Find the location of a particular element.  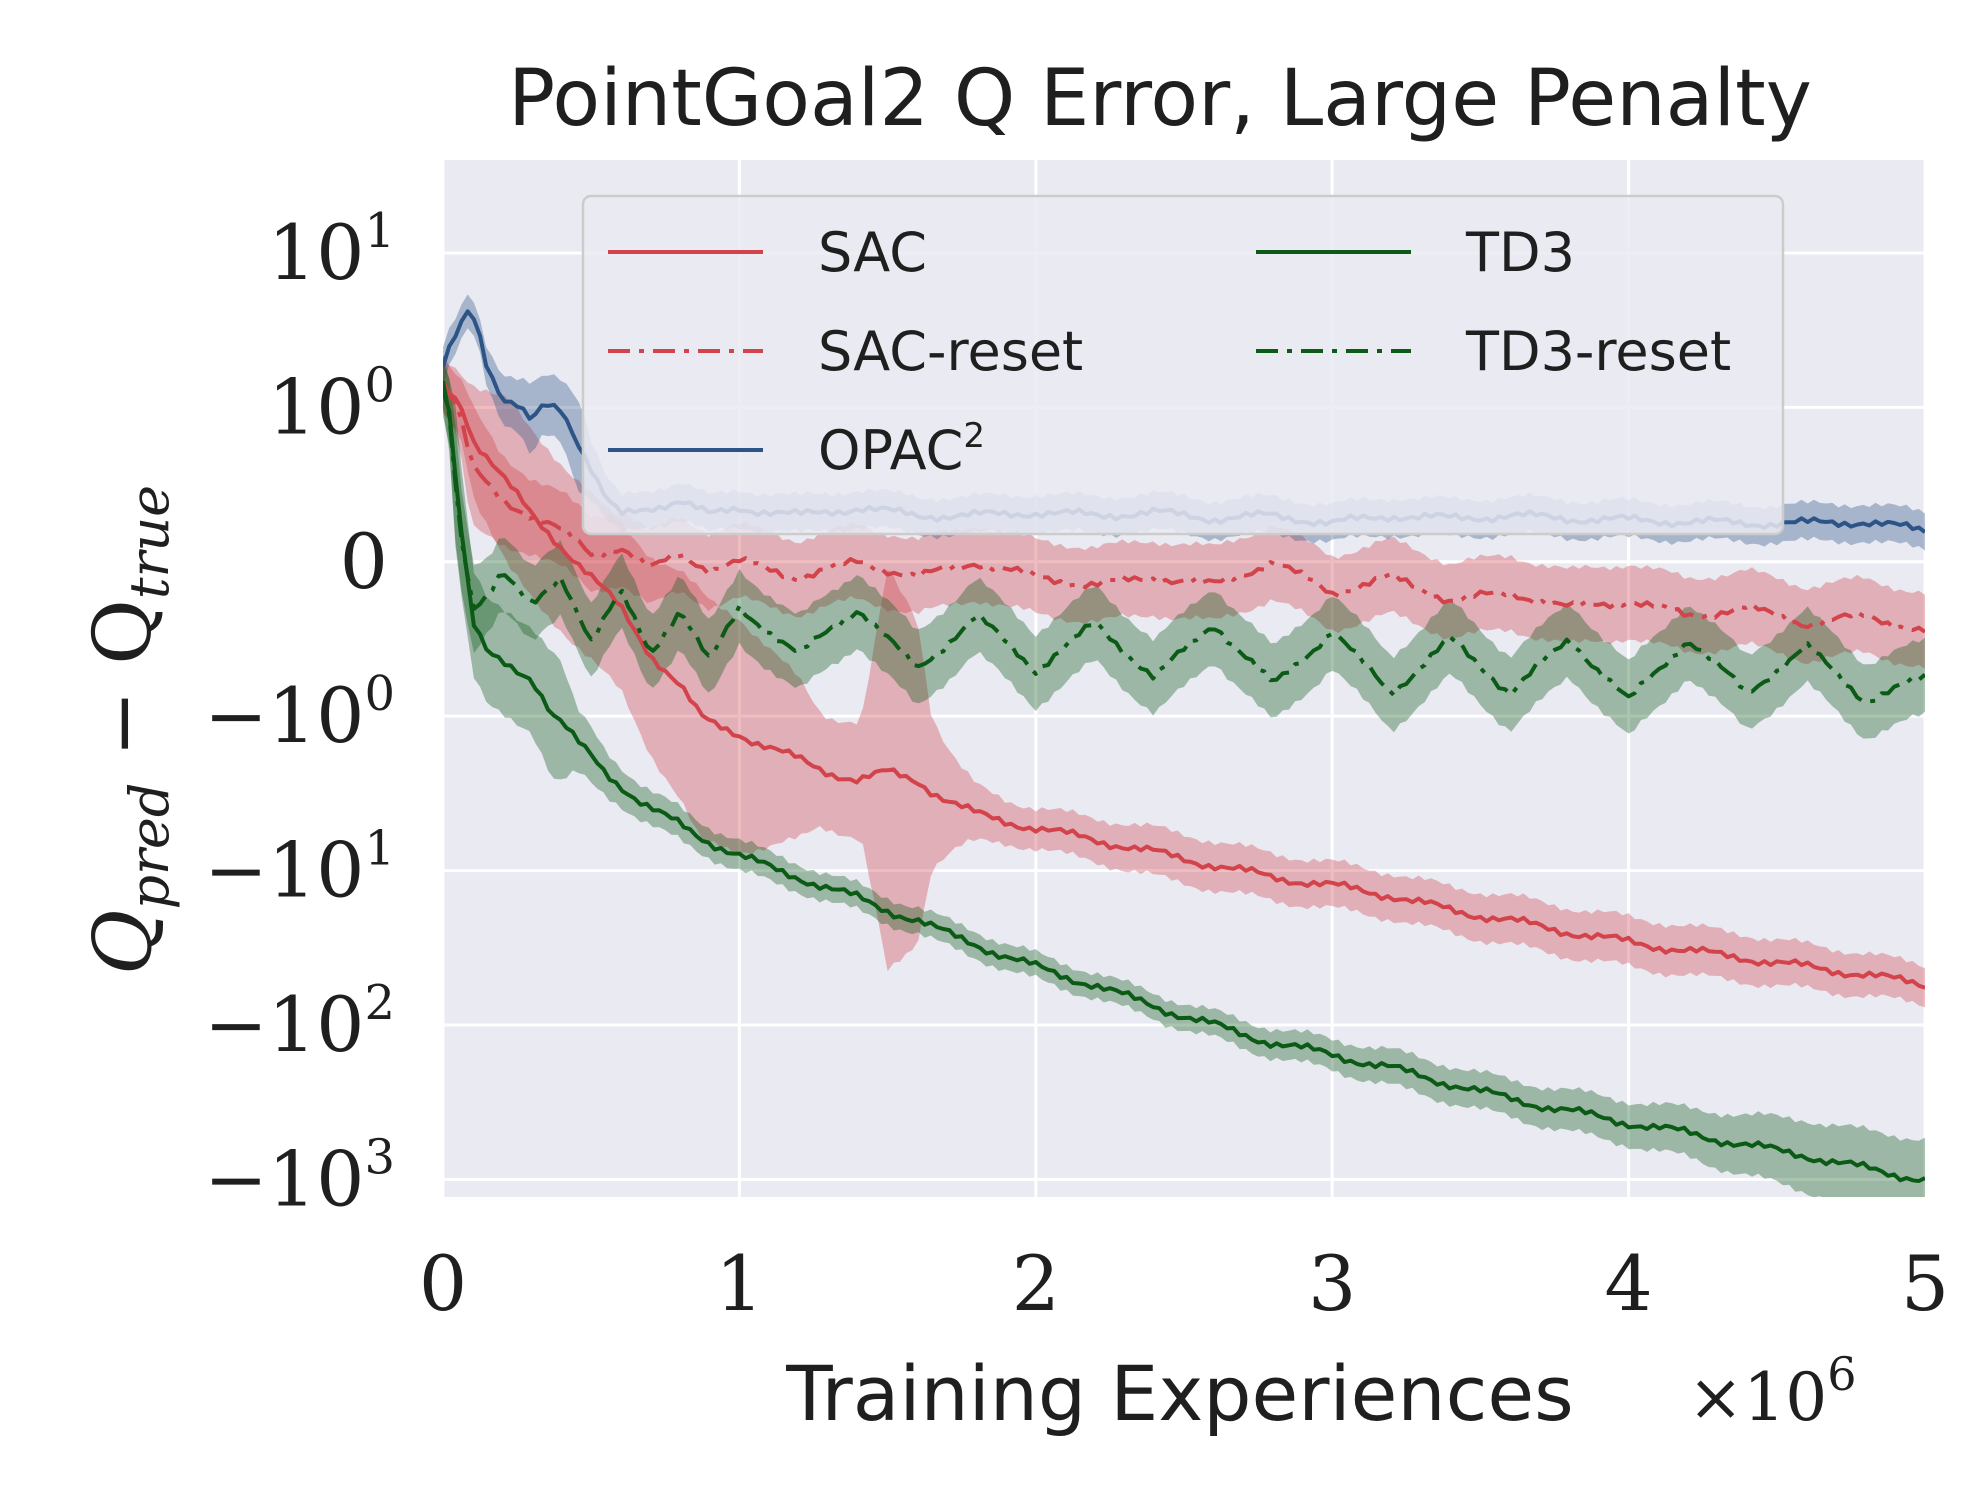

legend-box is located at coordinates (1183, 365).